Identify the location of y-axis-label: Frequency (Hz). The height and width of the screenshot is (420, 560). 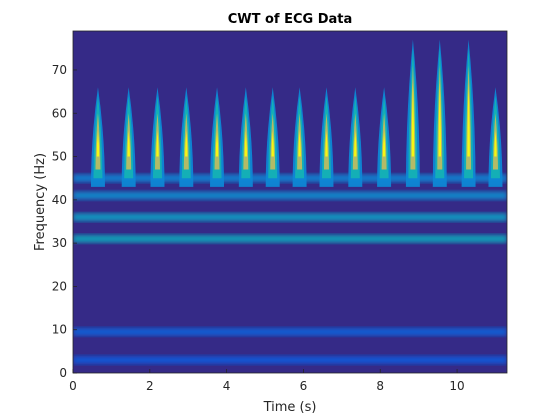
(40, 202).